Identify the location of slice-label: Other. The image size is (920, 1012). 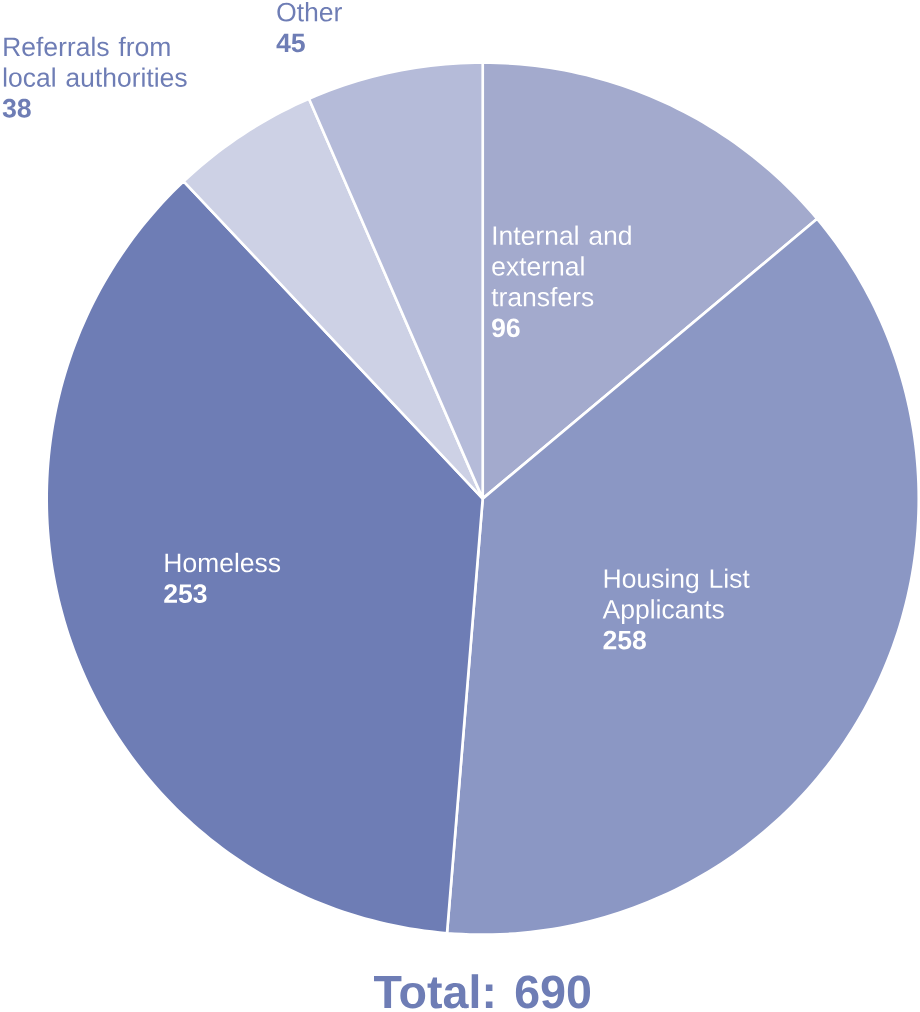
(309, 12).